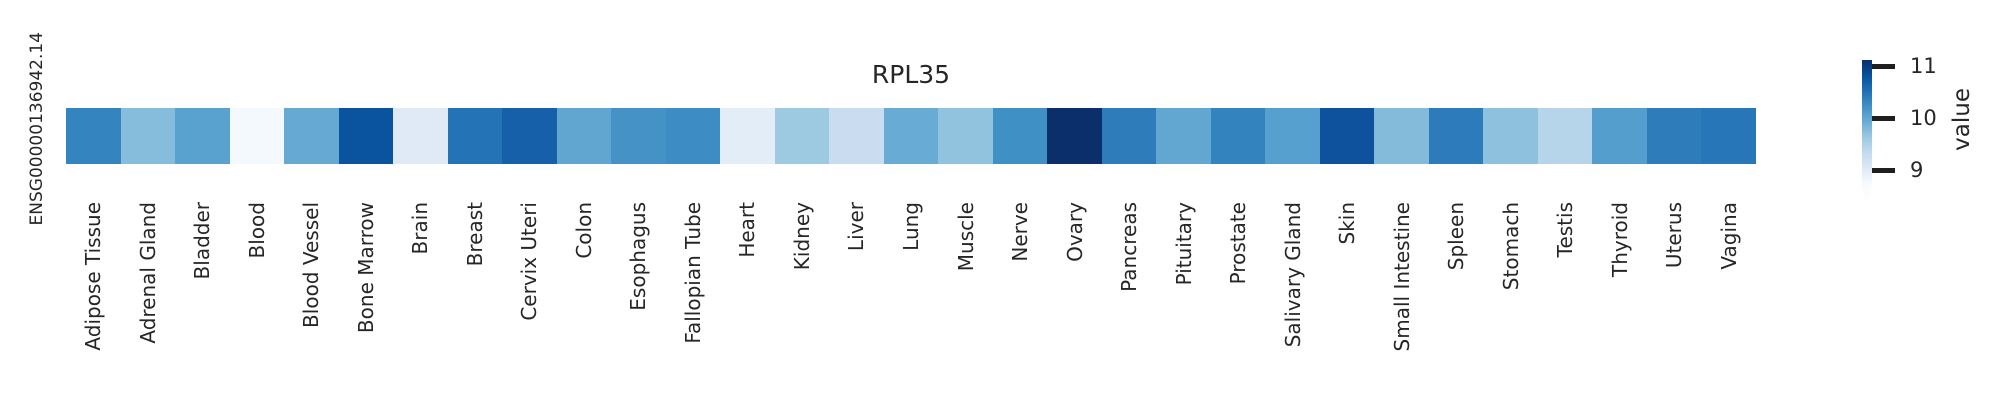 Image resolution: width=2009 pixels, height=404 pixels. Describe the element at coordinates (911, 74) in the screenshot. I see `chart-title: RPL35` at that location.